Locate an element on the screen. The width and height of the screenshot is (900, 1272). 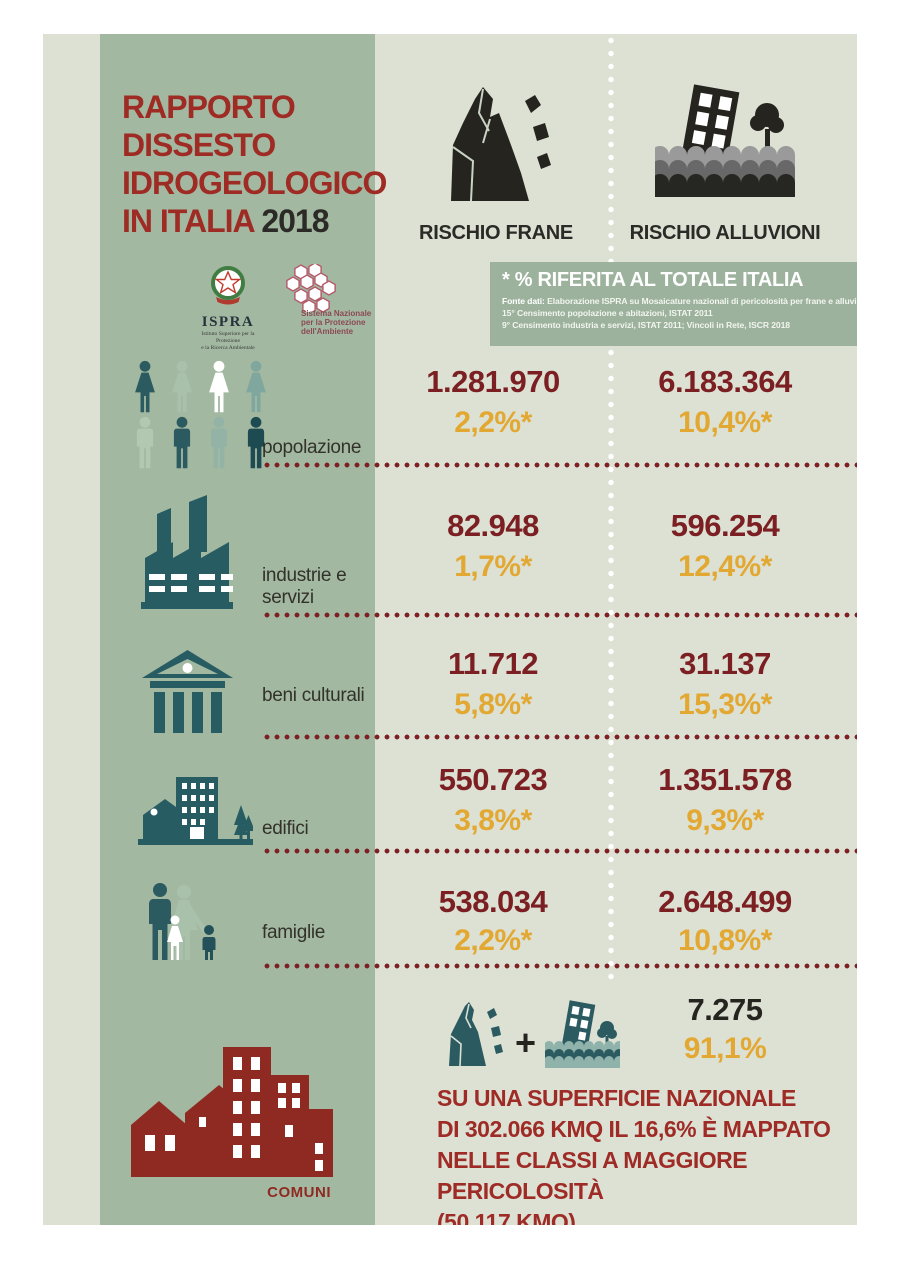
value-frane: 538.034 is located at coordinates (493, 901).